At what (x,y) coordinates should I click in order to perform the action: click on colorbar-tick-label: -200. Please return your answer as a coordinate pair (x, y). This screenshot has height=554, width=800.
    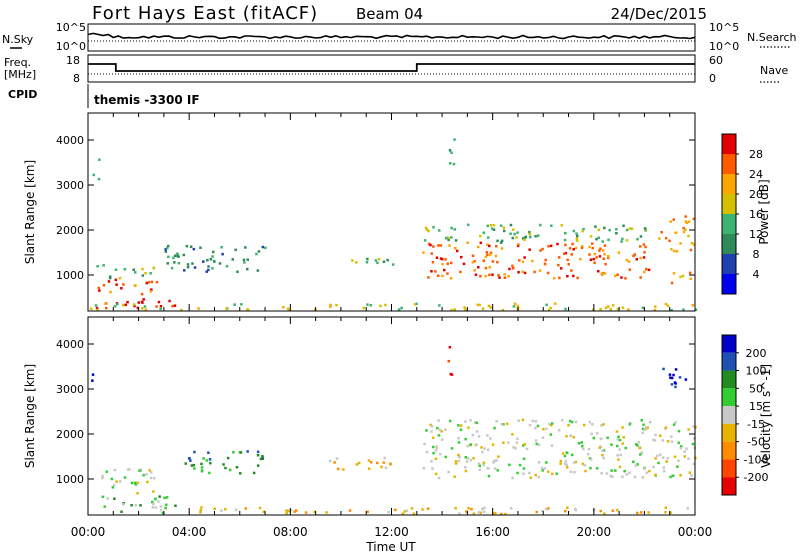
    Looking at the image, I should click on (756, 477).